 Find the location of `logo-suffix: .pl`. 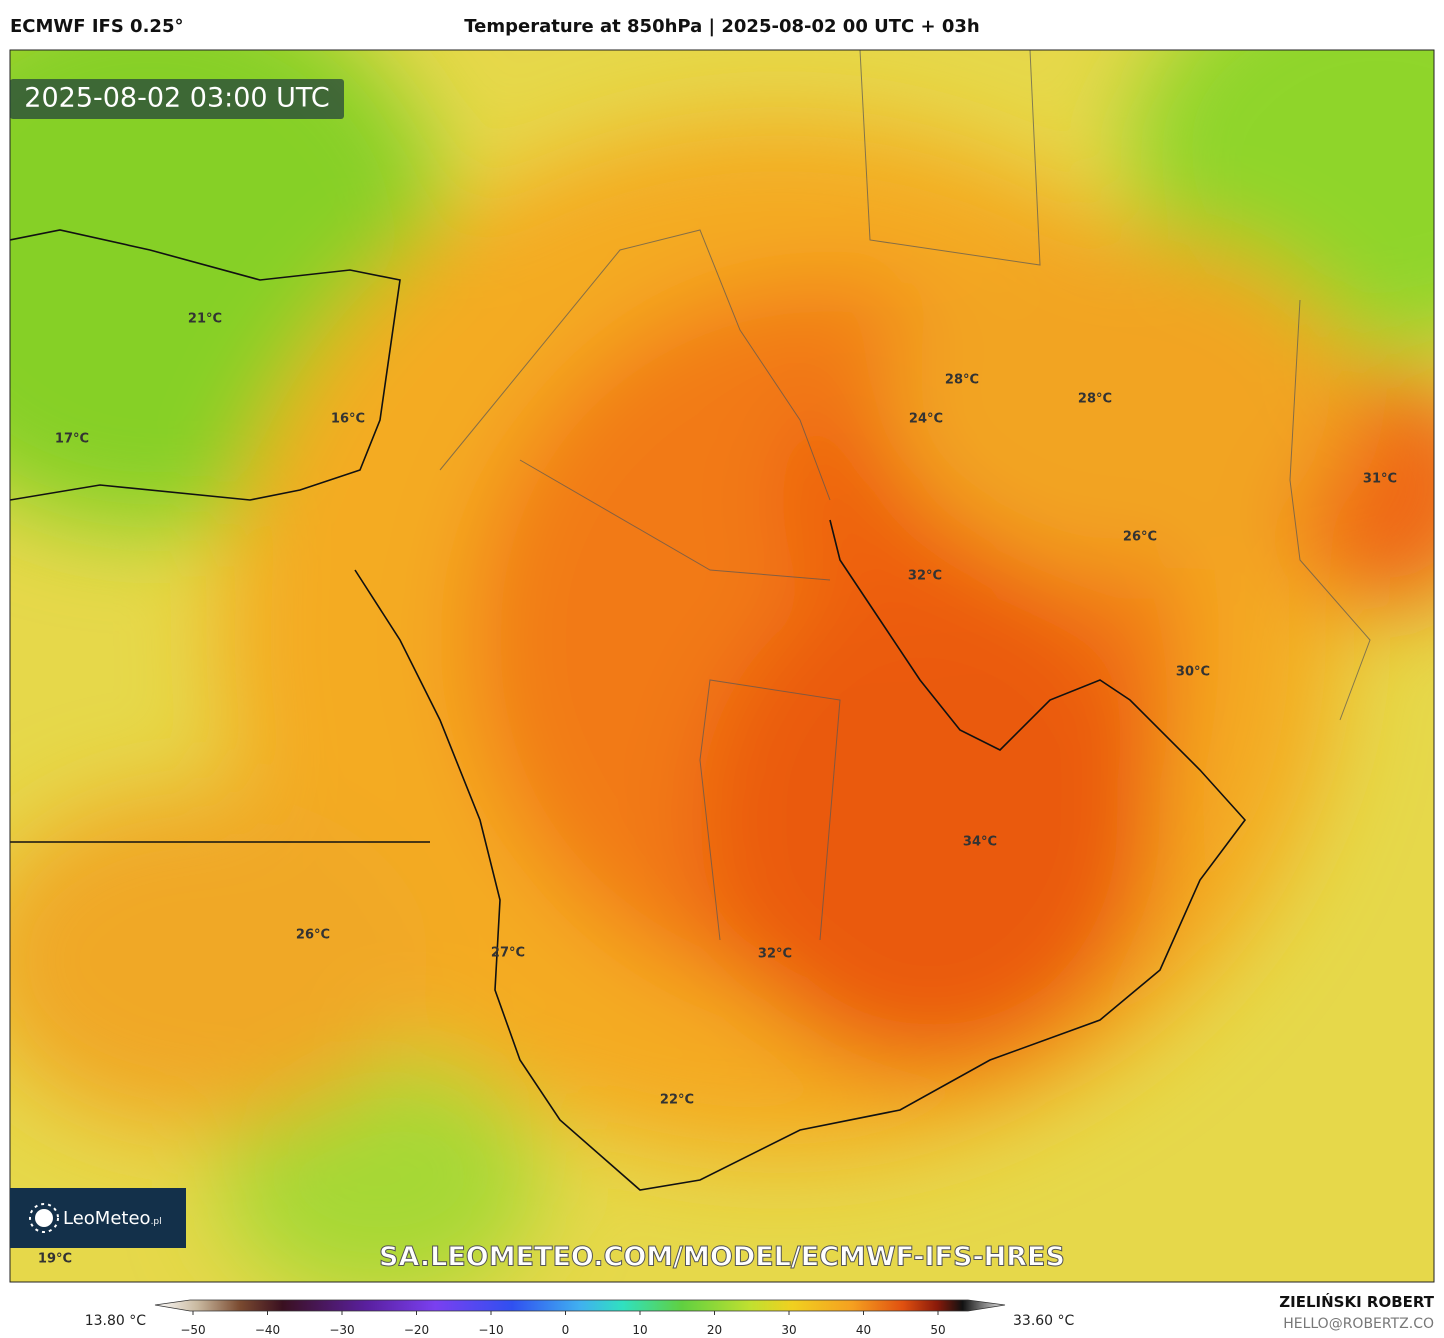

logo-suffix: .pl is located at coordinates (156, 1222).